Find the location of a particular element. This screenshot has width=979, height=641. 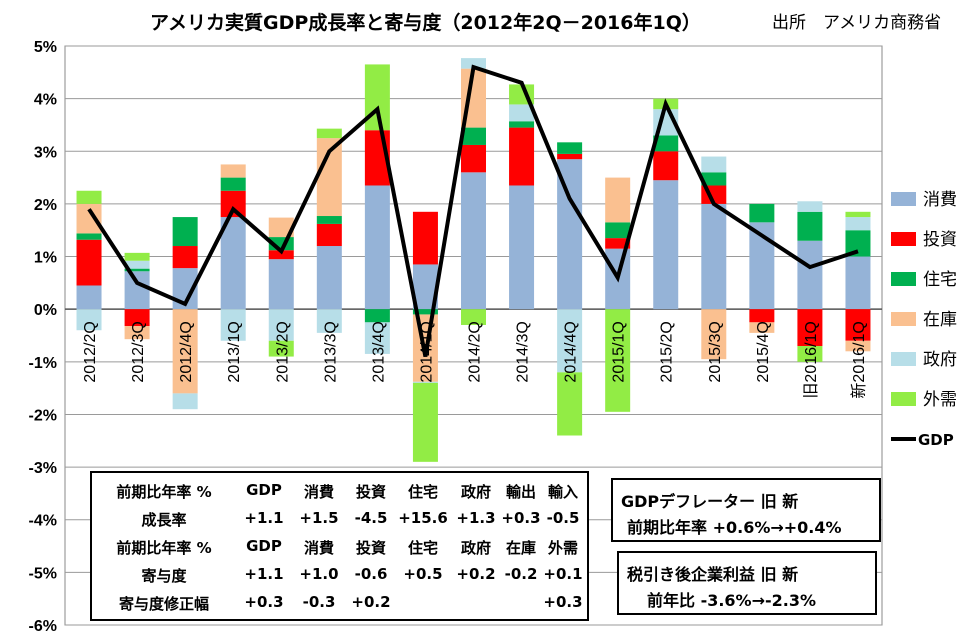

table-cell: 住宅 is located at coordinates (422, 492).